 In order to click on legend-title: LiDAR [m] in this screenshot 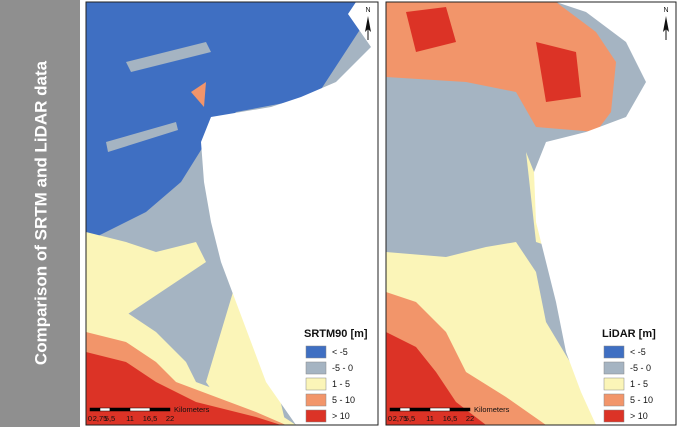, I will do `click(629, 334)`.